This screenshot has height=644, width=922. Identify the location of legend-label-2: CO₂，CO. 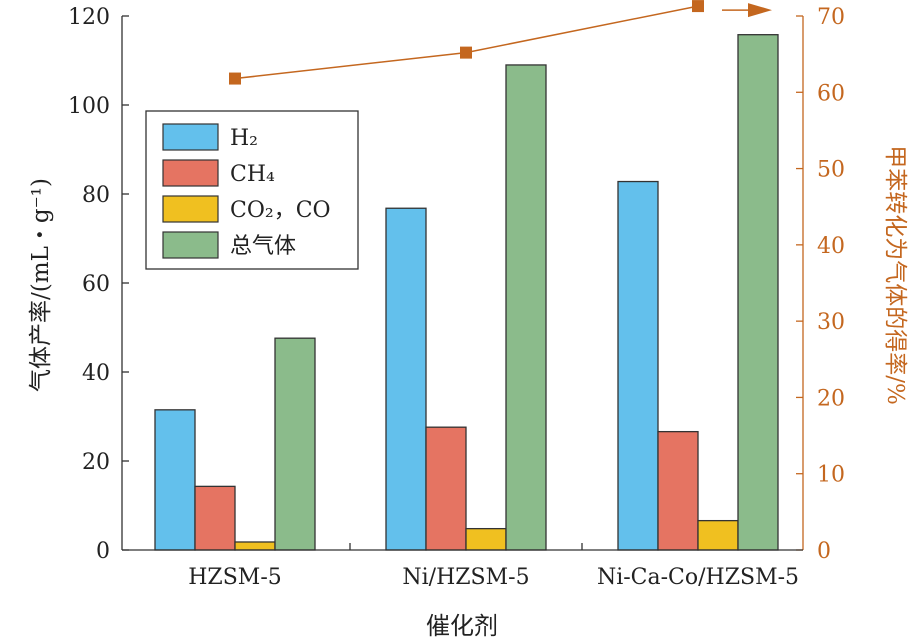
(280, 210).